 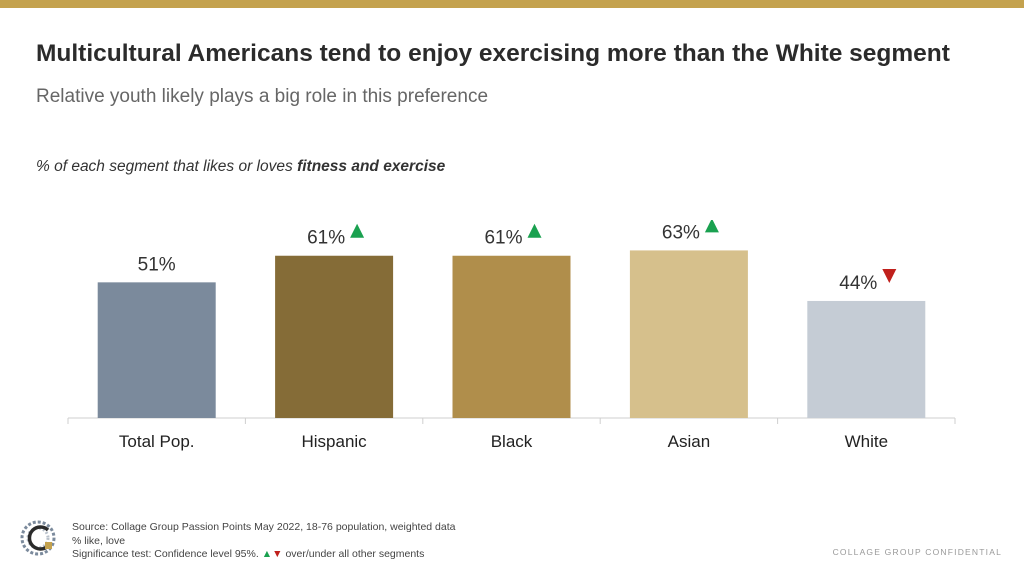 I want to click on significance-up-icon-hispanic, so click(x=357, y=230).